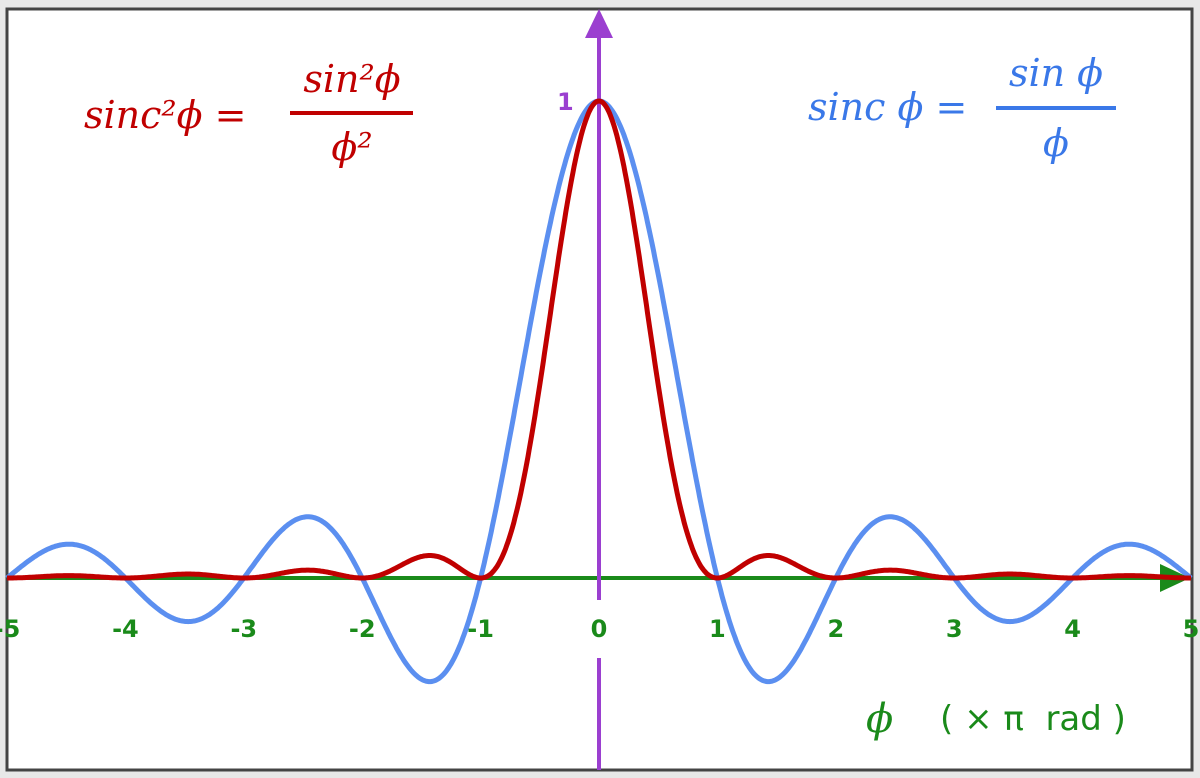 This screenshot has width=1200, height=778. I want to click on x-tick--2: -2, so click(362, 629).